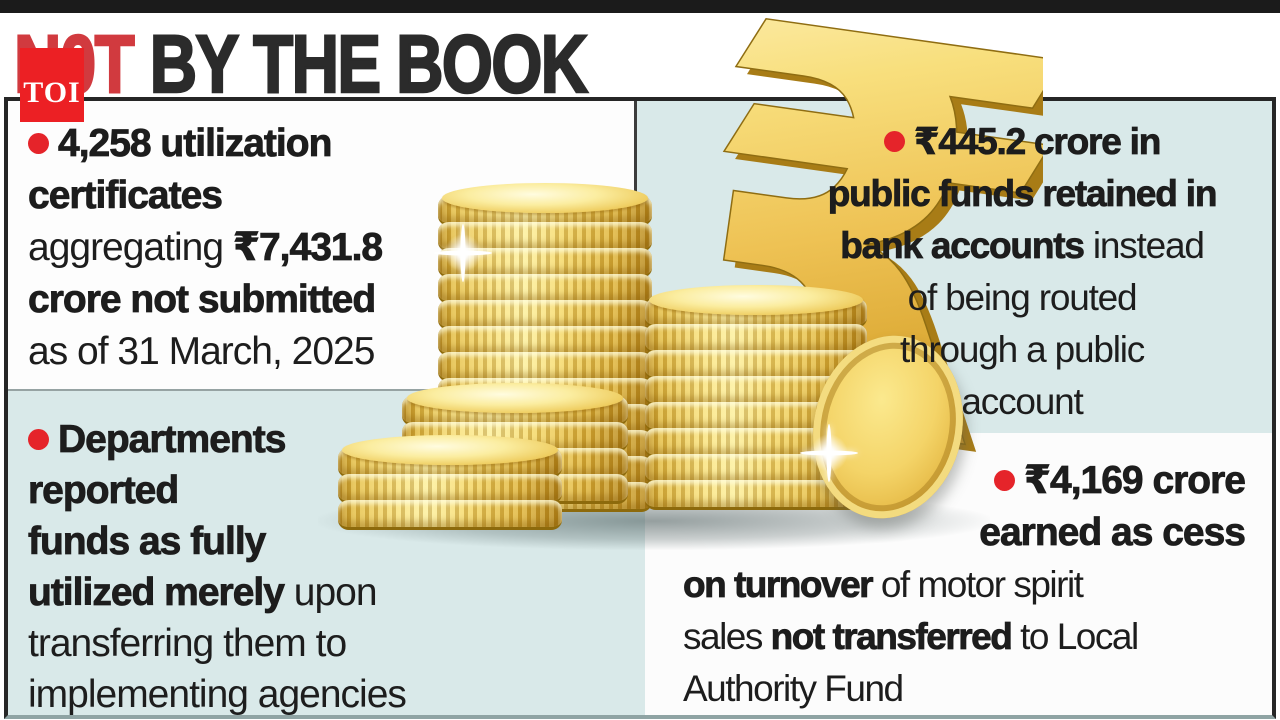 The height and width of the screenshot is (720, 1280). I want to click on toi-logo: TOI, so click(52, 85).